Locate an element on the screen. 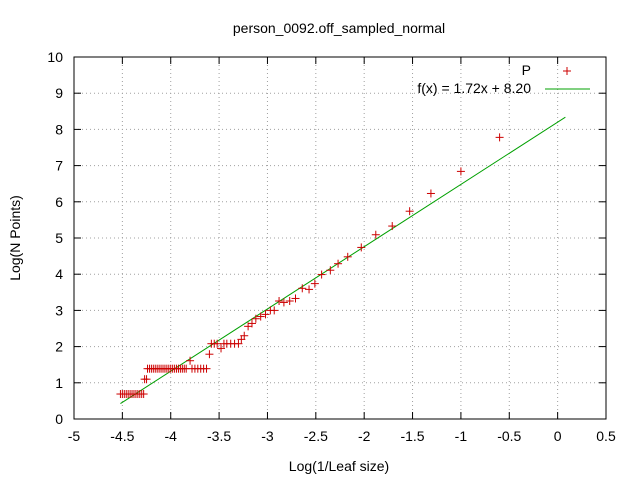 This screenshot has width=640, height=480. x-tick-label: 0 is located at coordinates (558, 436).